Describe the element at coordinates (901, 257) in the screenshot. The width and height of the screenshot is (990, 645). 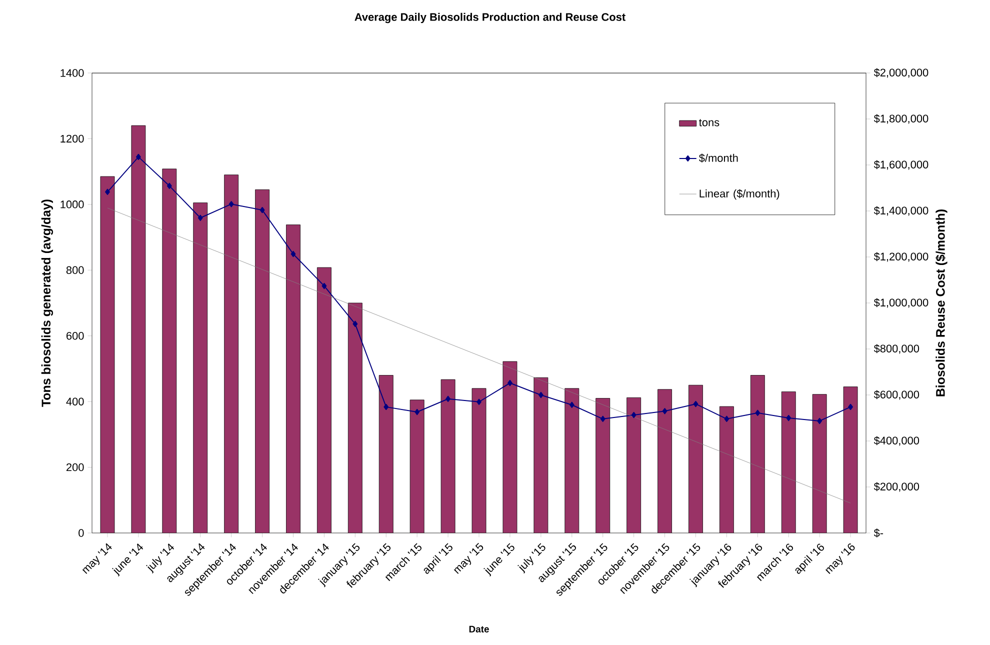
I see `y2-tick-label: $1,200,000` at that location.